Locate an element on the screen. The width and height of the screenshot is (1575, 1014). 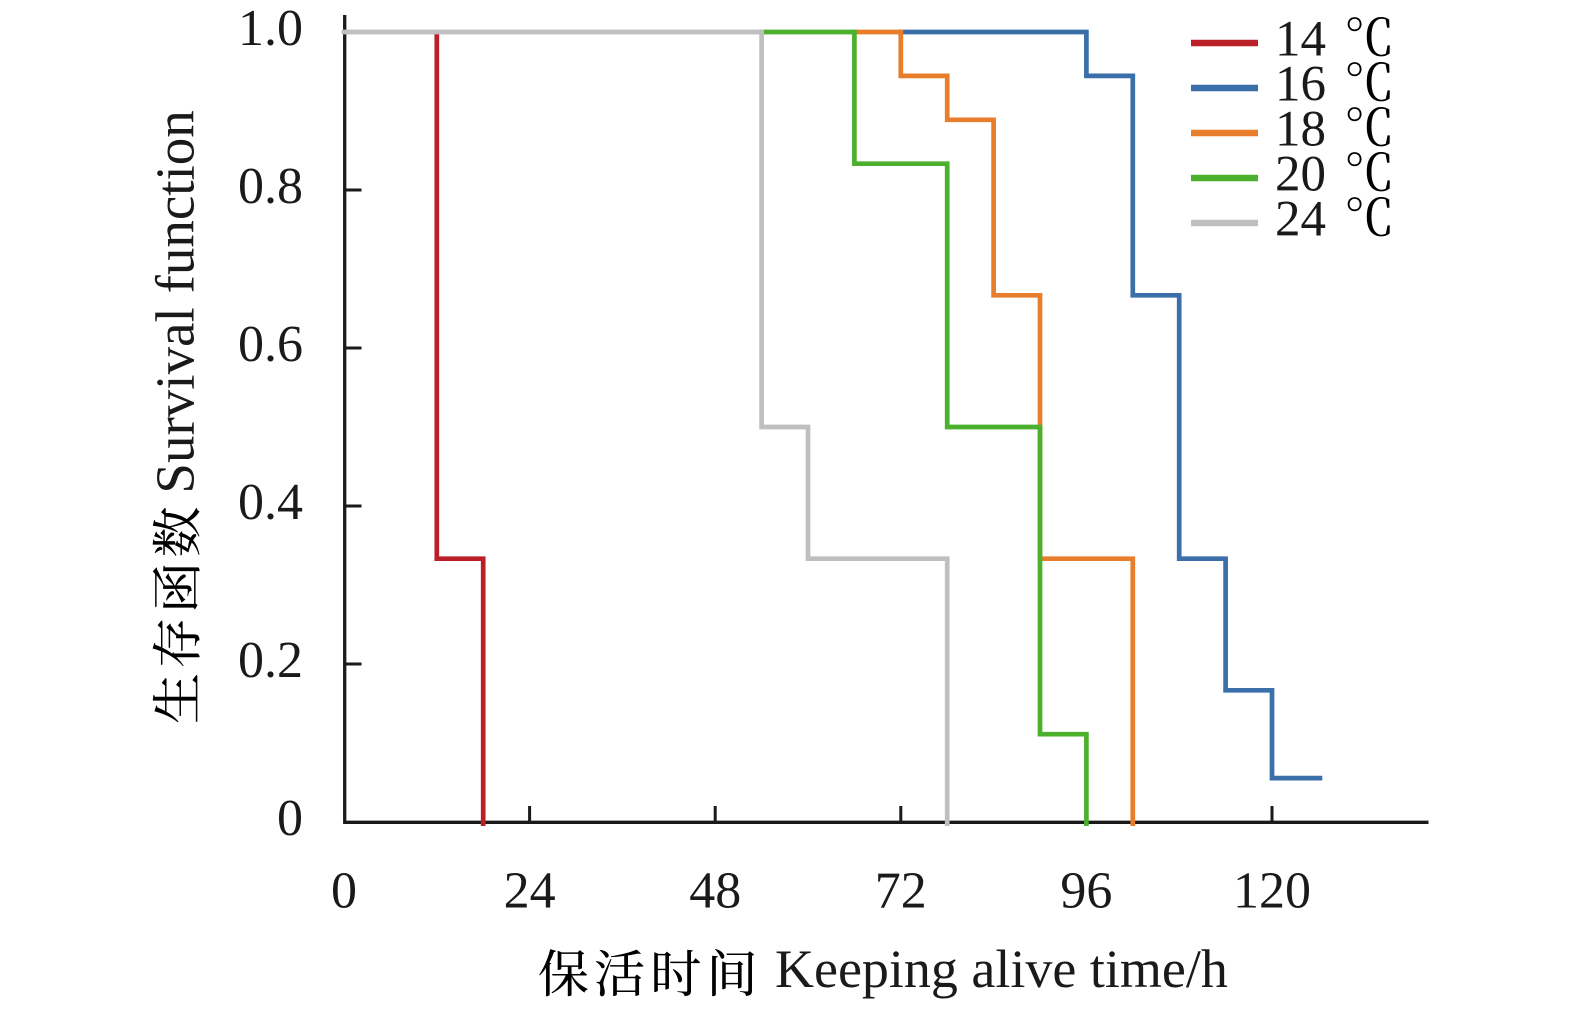
svg-text: 14 is located at coordinates (1300, 40).